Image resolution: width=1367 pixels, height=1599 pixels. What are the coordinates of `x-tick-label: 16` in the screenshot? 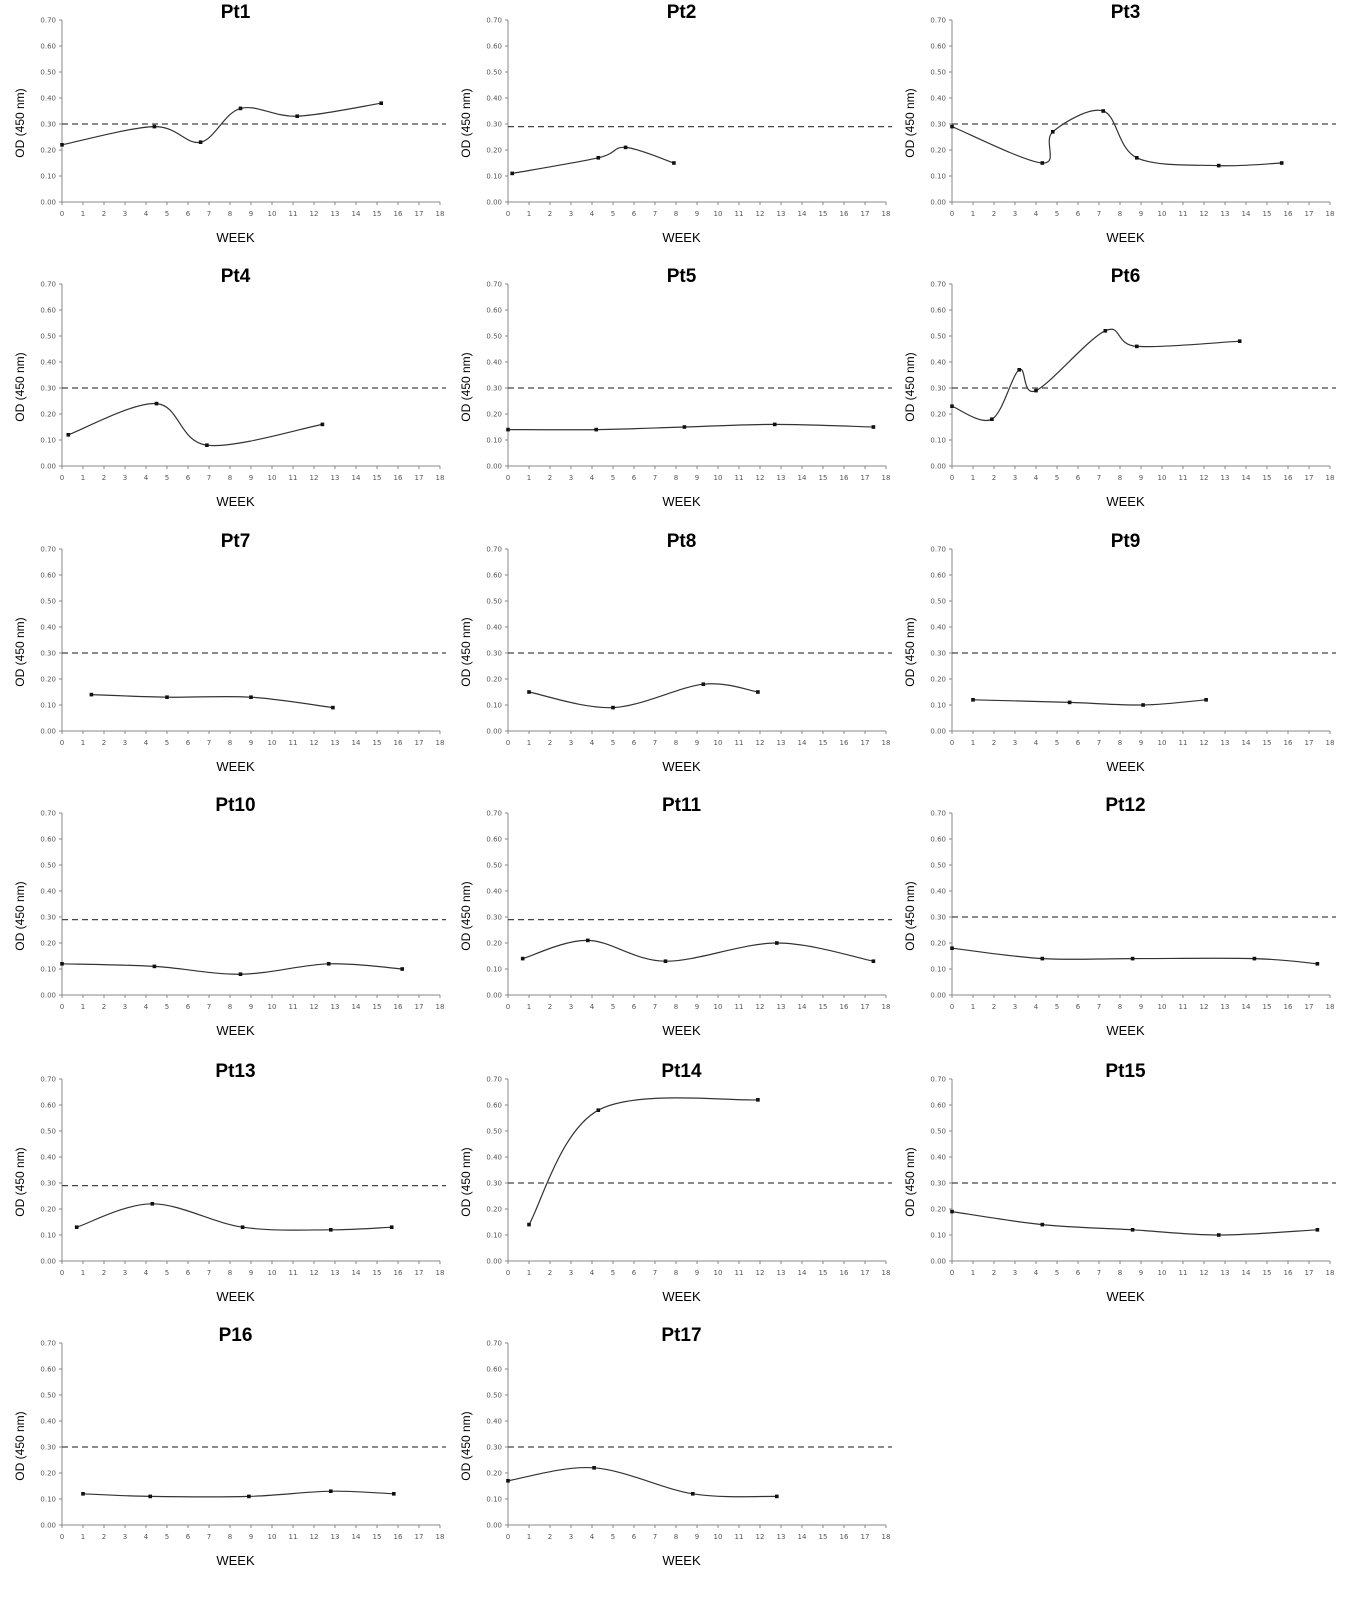 It's located at (1288, 1273).